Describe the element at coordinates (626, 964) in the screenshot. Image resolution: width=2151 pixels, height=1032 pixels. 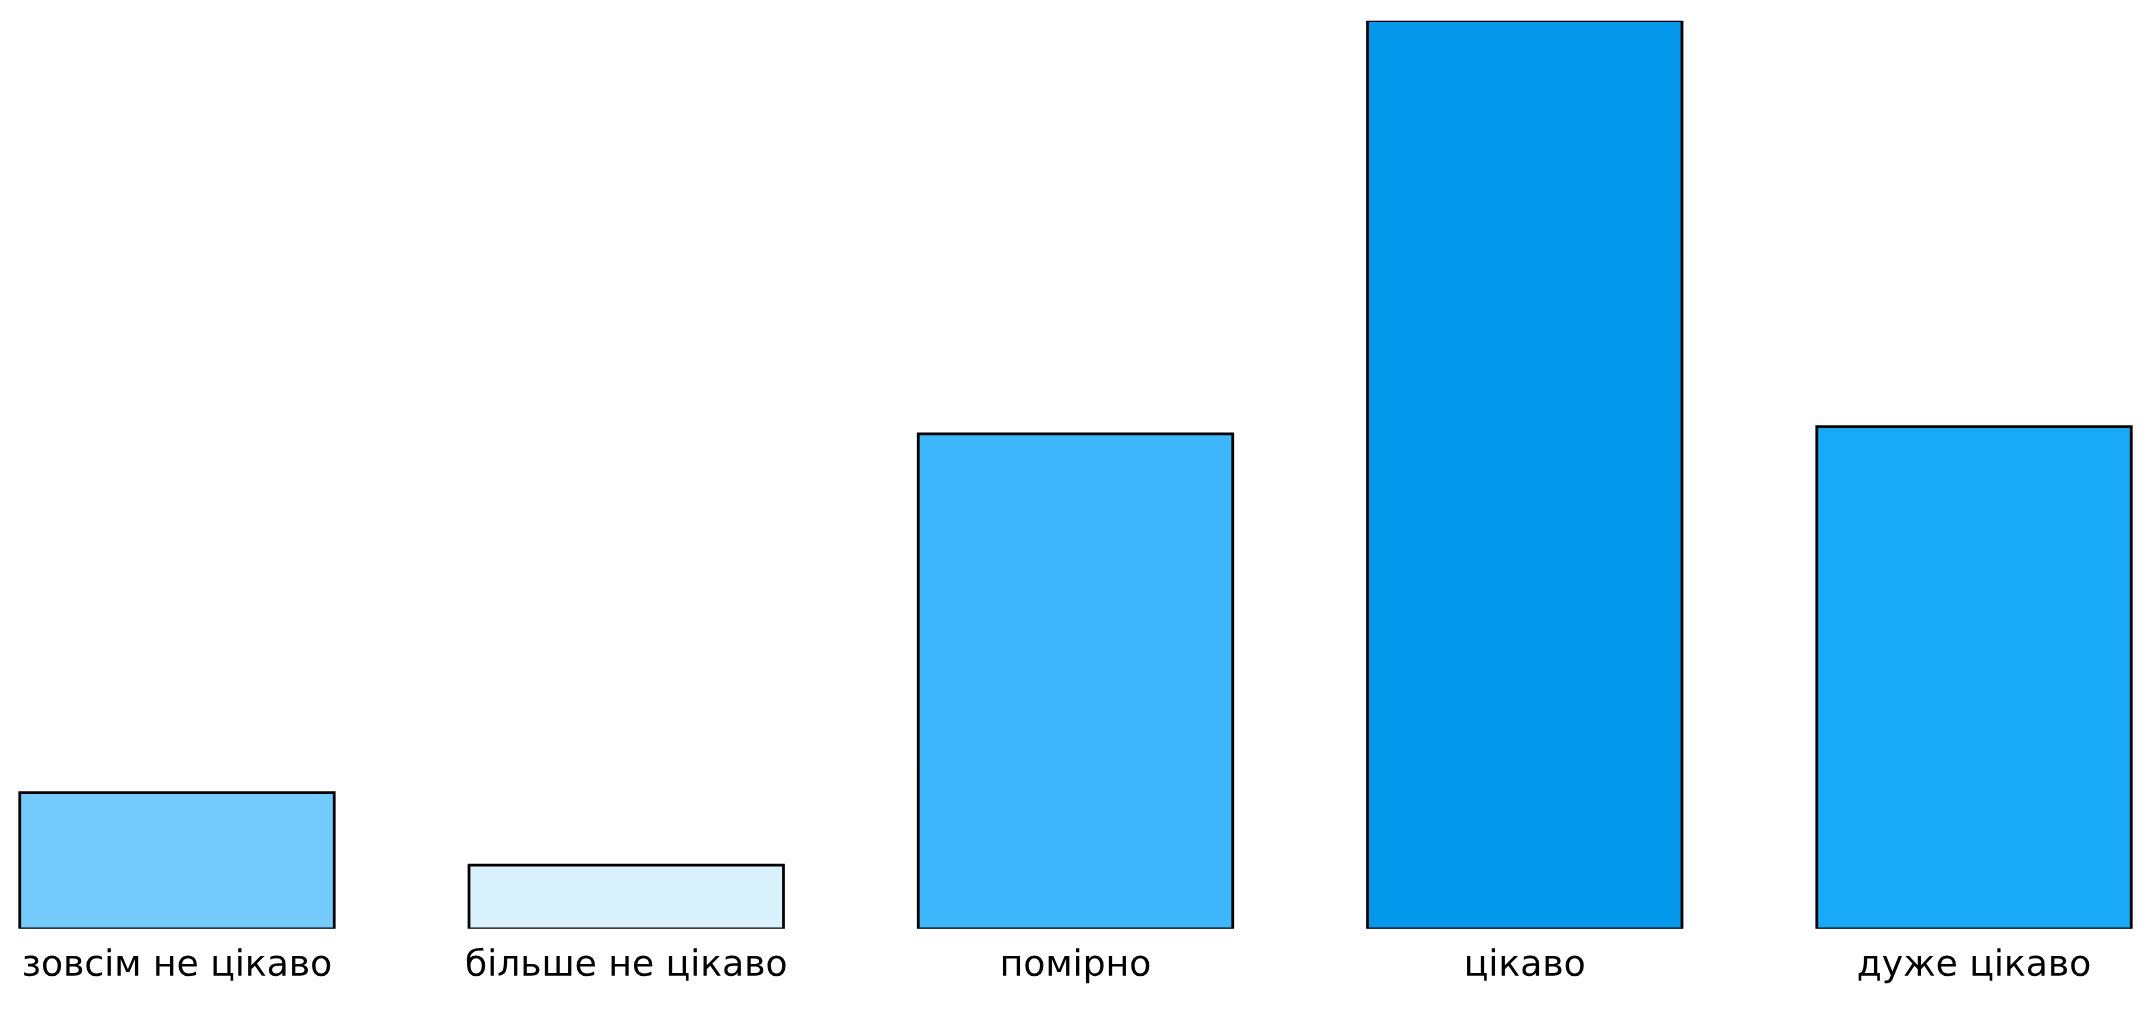
I see `x-tick-label: більше не цікаво` at that location.